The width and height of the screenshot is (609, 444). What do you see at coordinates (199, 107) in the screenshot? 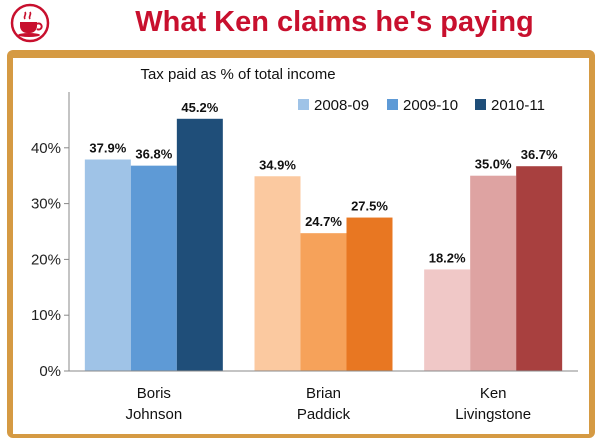
I see `data-label: 45.2%` at bounding box center [199, 107].